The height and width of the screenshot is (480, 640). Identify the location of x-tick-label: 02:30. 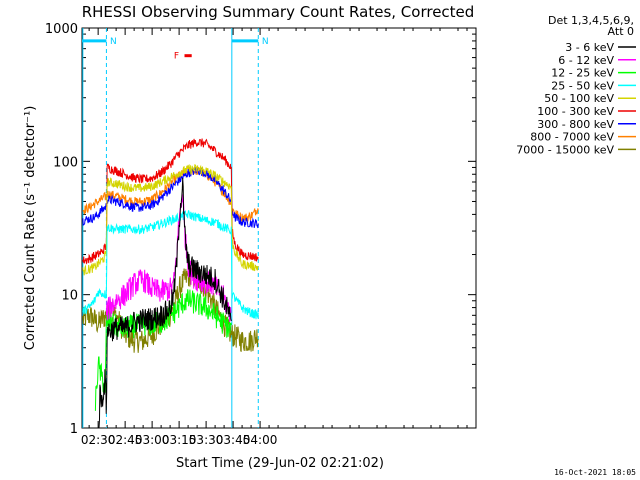
(98, 440).